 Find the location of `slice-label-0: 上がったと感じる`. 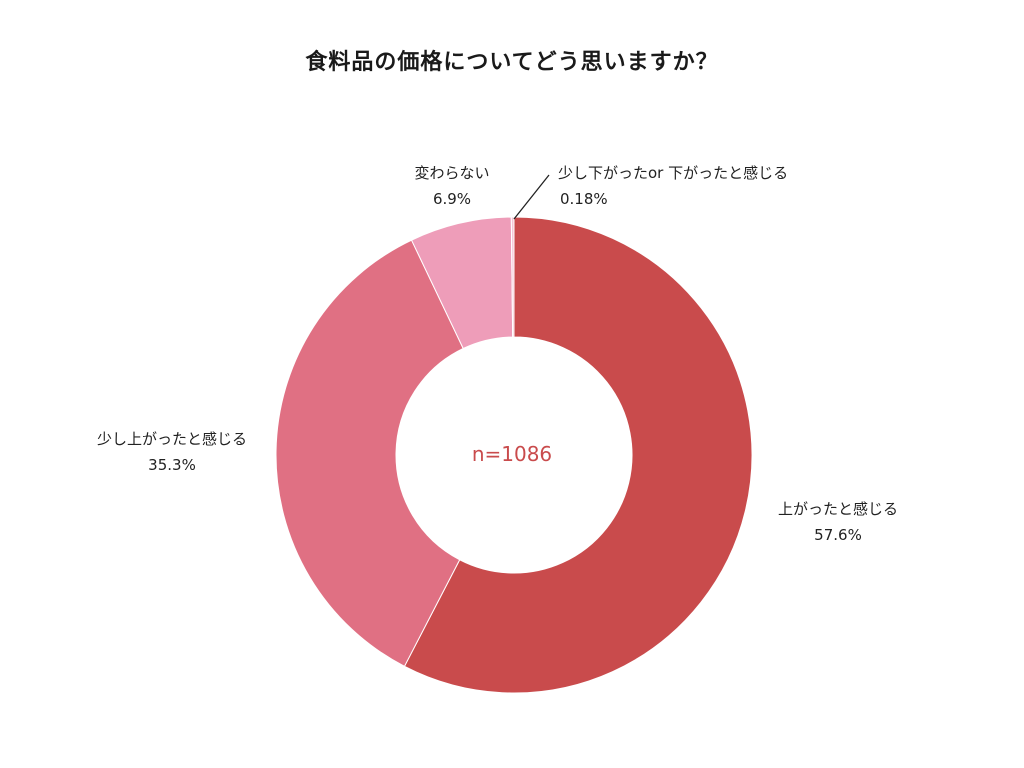

slice-label-0: 上がったと感じる is located at coordinates (838, 509).